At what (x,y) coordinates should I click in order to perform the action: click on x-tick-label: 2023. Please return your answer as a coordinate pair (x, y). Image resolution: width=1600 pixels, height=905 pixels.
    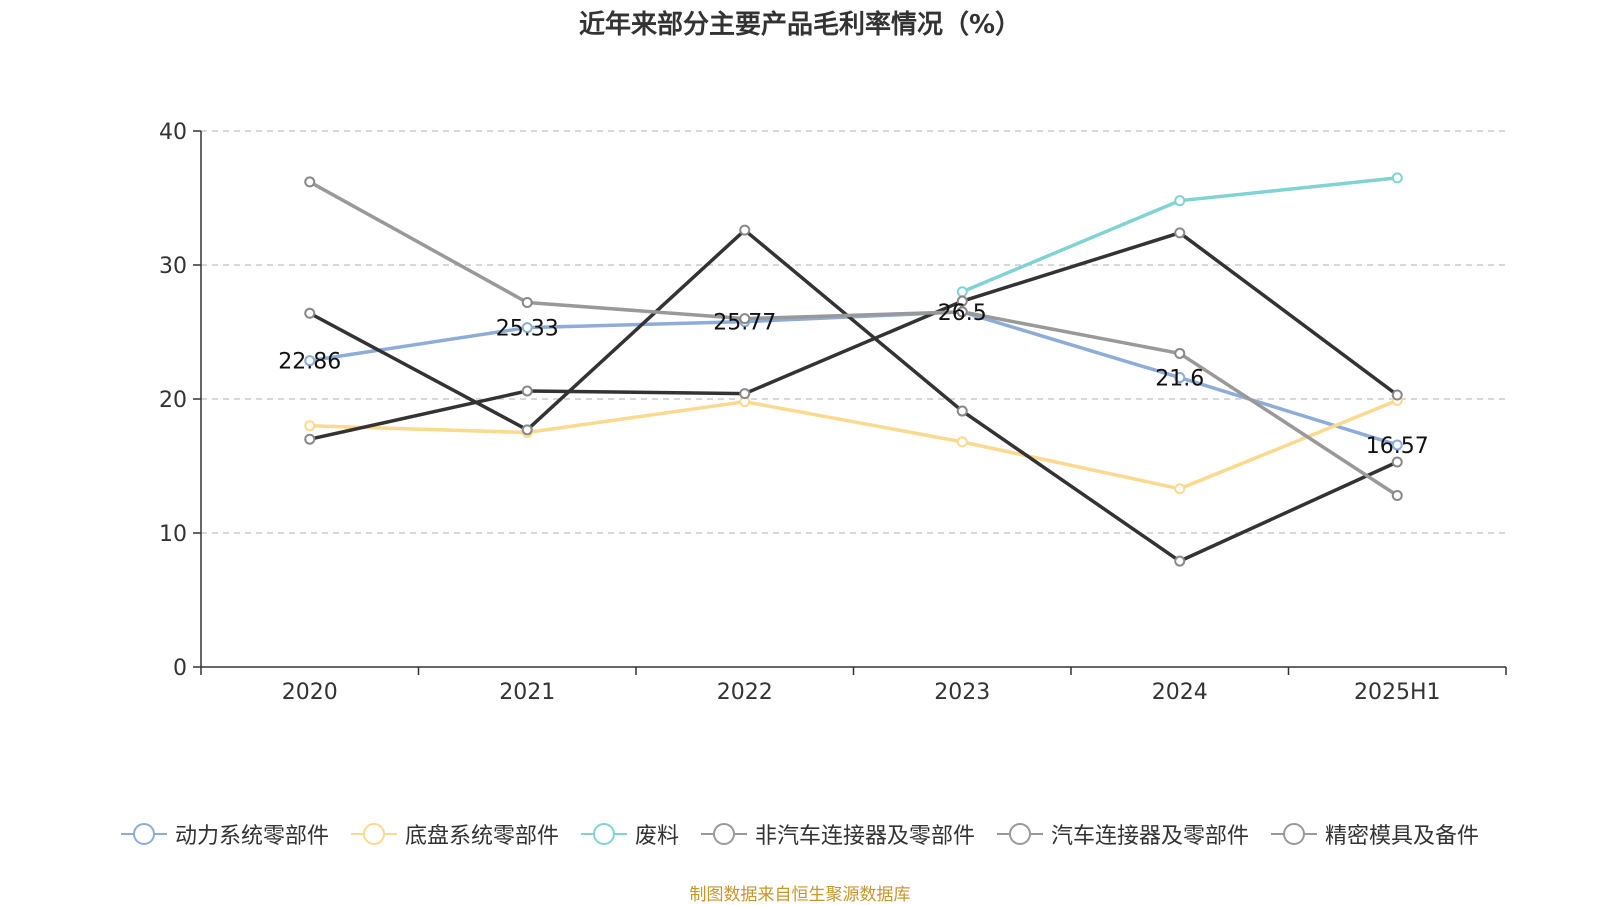
    Looking at the image, I should click on (962, 692).